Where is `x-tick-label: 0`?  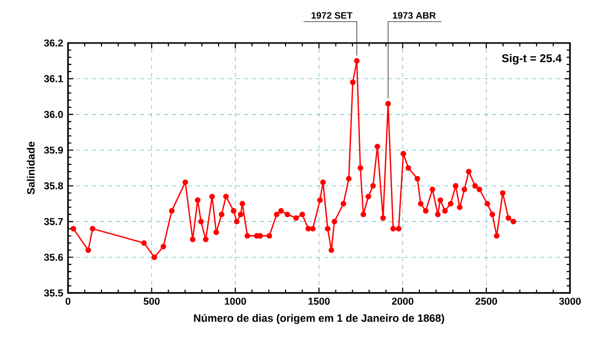 x-tick-label: 0 is located at coordinates (68, 301).